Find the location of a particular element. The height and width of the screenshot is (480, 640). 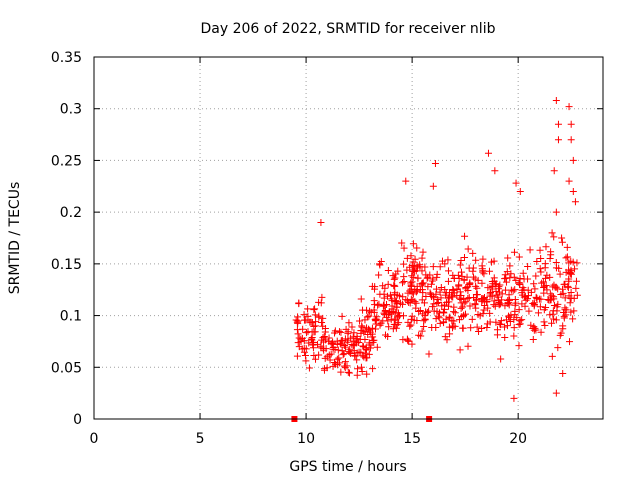

x-tick-label: 10 is located at coordinates (306, 439).